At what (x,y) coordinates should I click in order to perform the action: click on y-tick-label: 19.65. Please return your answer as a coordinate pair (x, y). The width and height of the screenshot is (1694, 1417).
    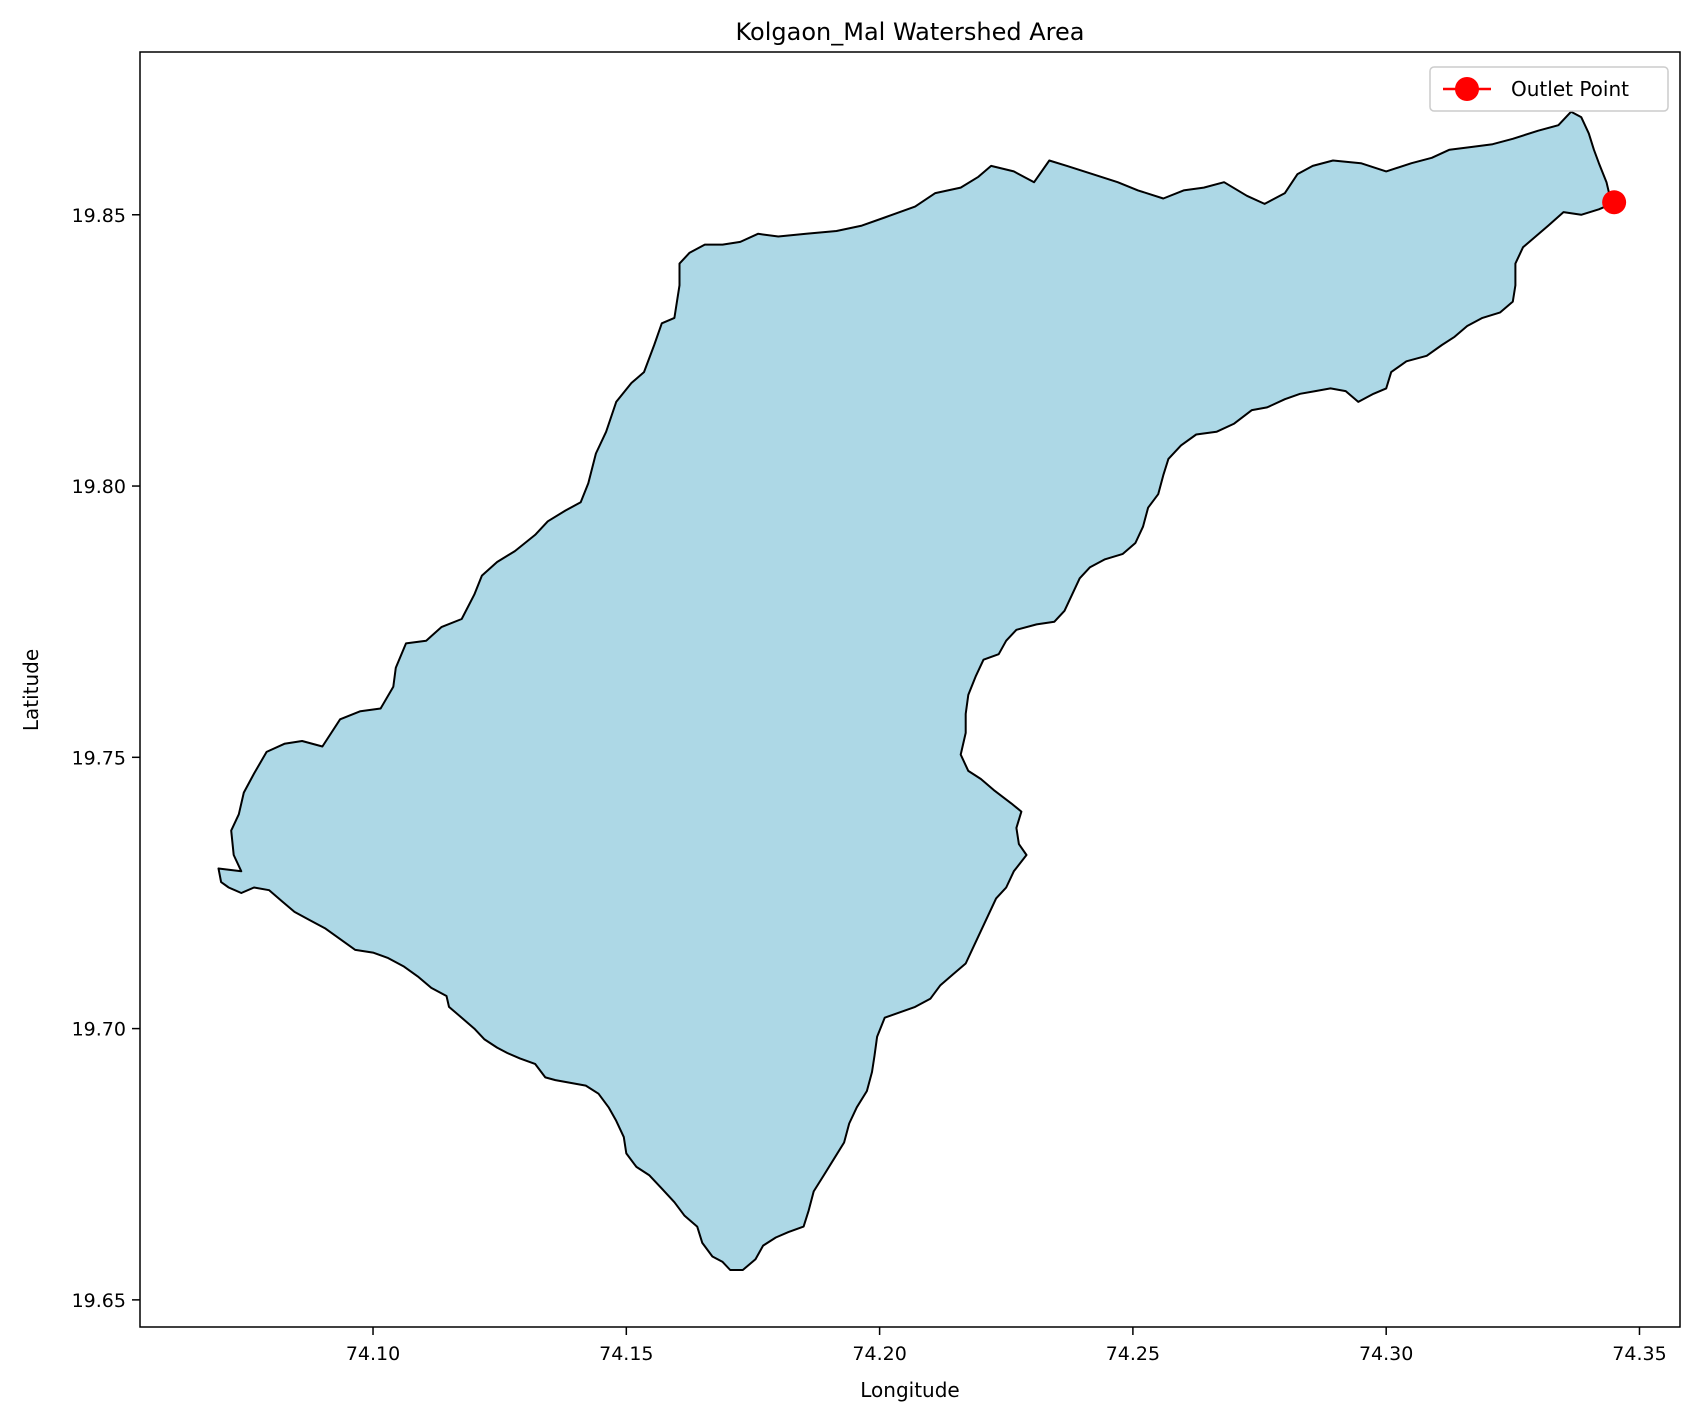
    Looking at the image, I should click on (99, 1301).